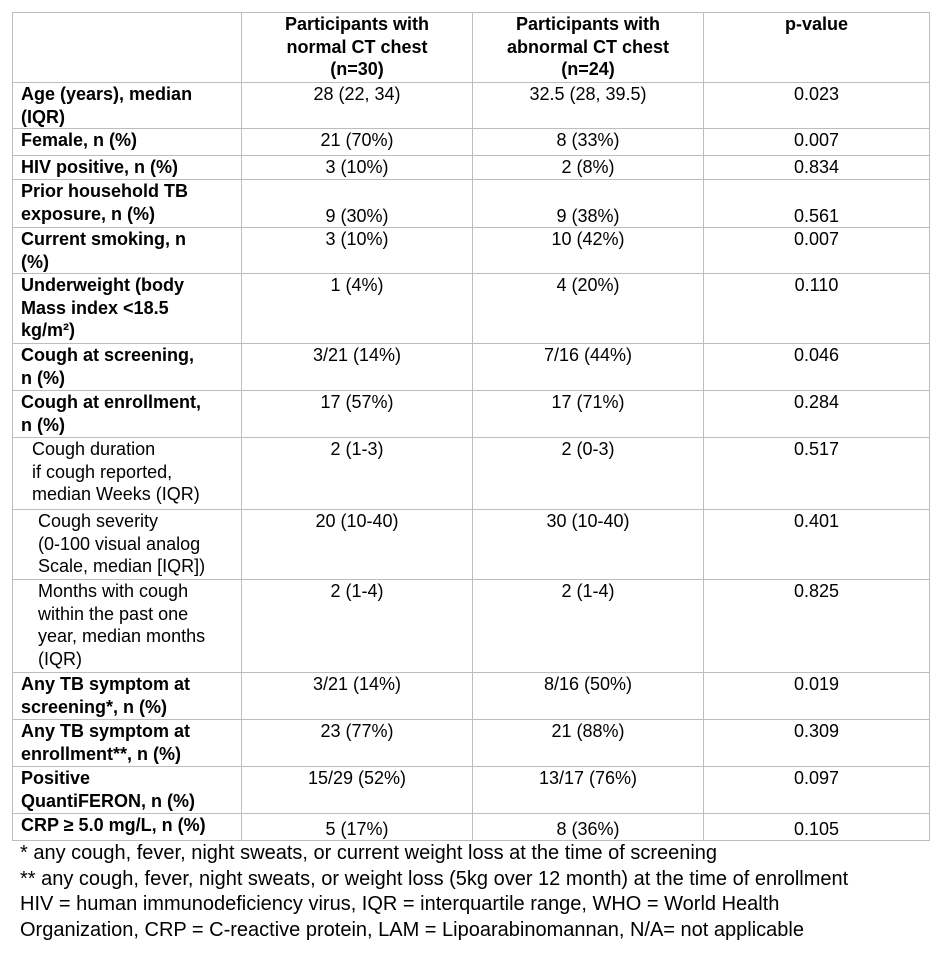  I want to click on row-label: Cough at enrollment, n (%), so click(127, 414).